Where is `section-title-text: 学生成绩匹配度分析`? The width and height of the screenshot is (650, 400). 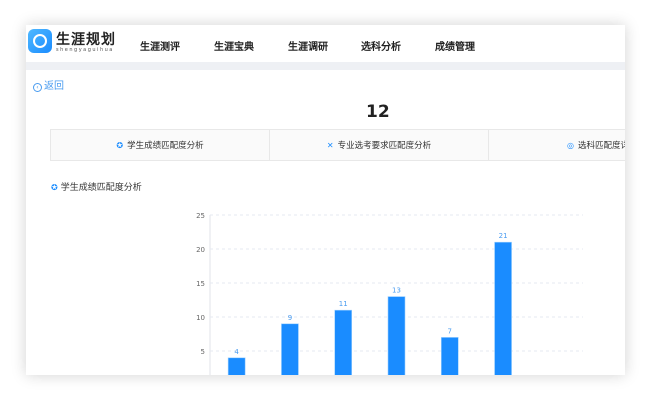 section-title-text: 学生成绩匹配度分析 is located at coordinates (101, 188).